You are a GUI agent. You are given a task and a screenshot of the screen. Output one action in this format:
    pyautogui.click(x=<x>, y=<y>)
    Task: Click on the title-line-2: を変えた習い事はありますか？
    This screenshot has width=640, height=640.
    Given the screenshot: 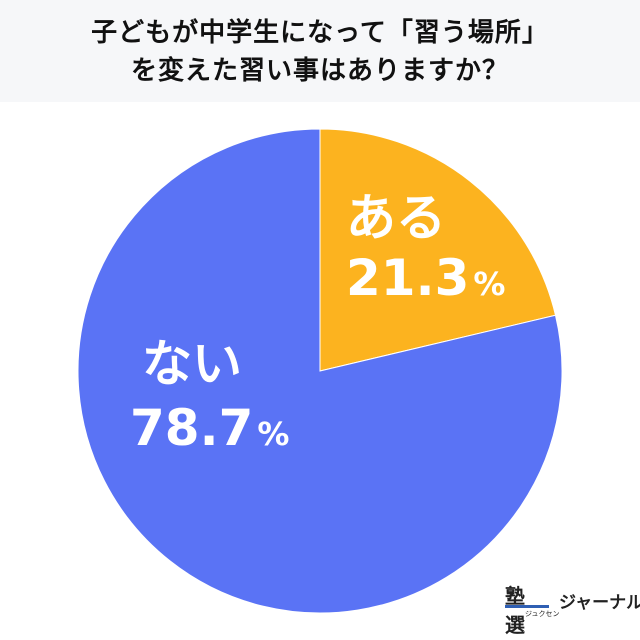 What is the action you would take?
    pyautogui.click(x=319, y=71)
    